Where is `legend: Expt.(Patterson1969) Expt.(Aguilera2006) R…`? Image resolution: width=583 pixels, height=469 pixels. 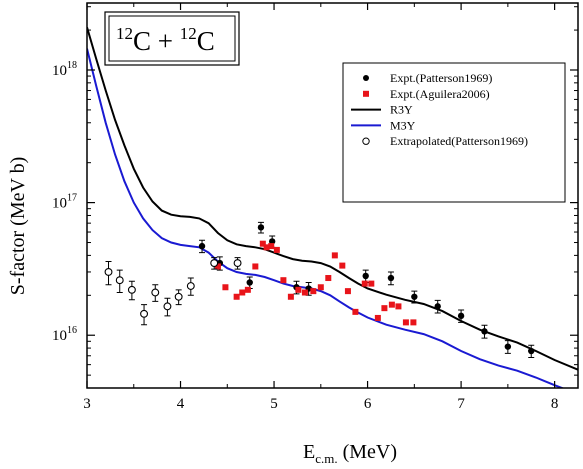
legend: Expt.(Patterson1969) Expt.(Aguilera2006) R… is located at coordinates (454, 132).